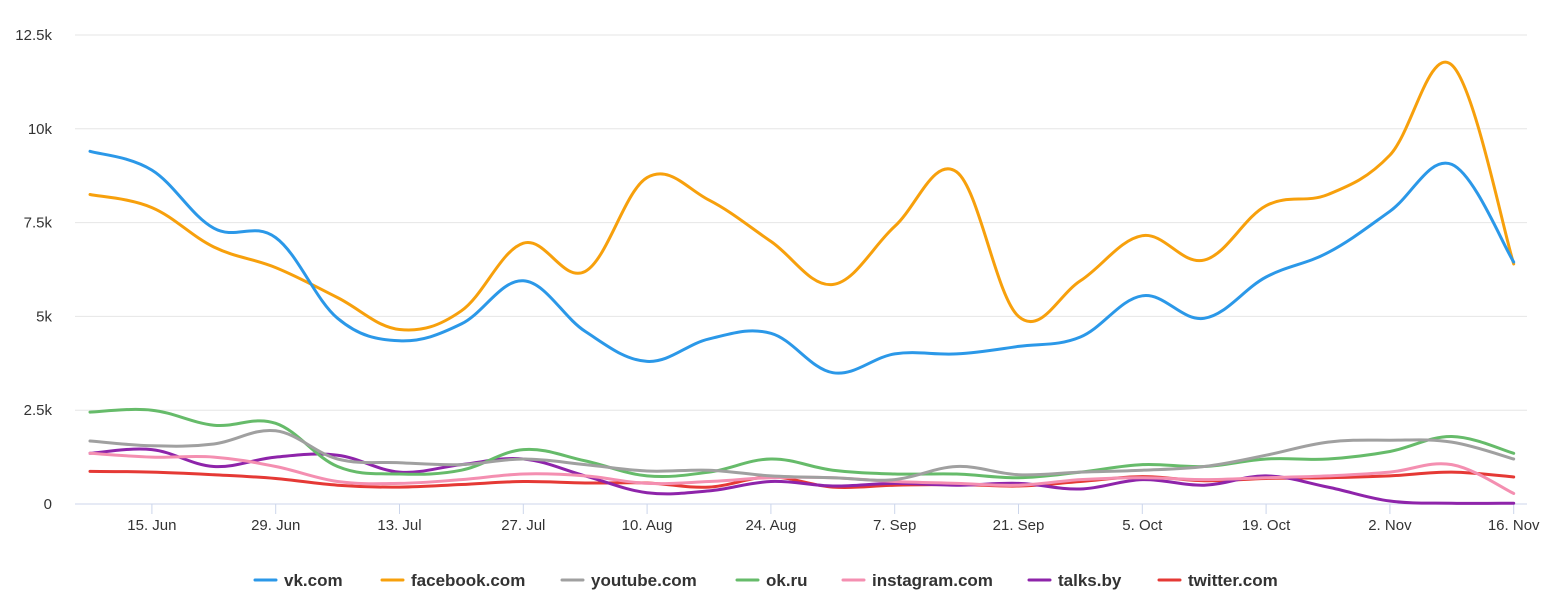 The image size is (1543, 604). I want to click on y-tick-label: 5k, so click(44, 316).